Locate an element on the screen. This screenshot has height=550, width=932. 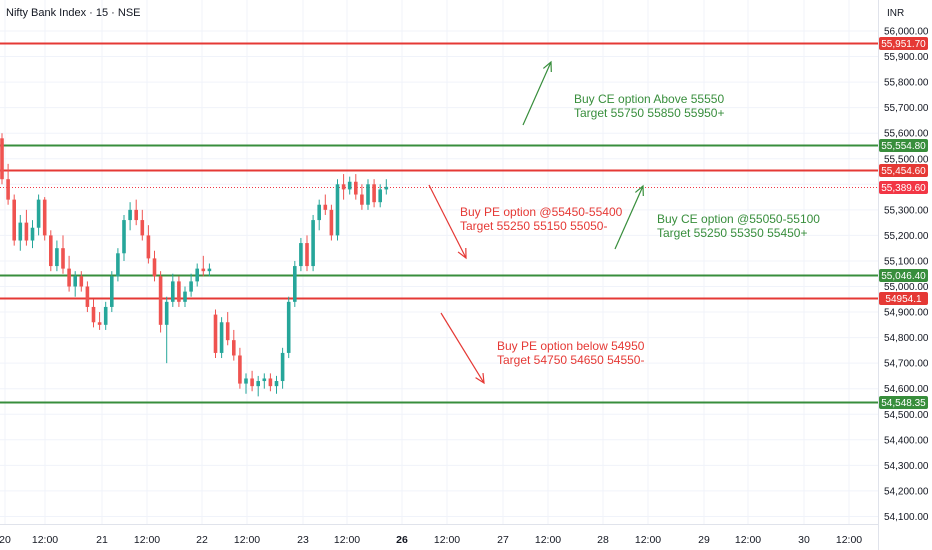
time-tick-label: 22 is located at coordinates (202, 540).